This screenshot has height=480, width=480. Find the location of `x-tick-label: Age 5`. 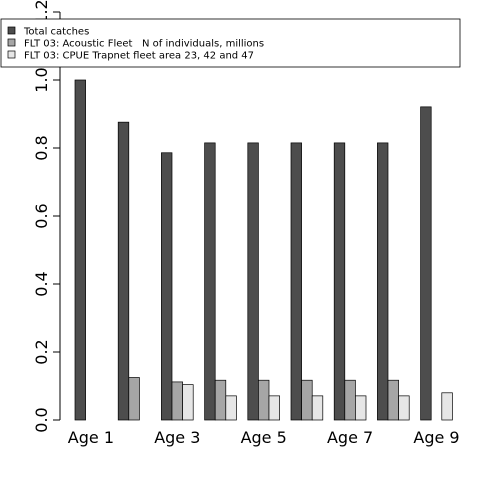

x-tick-label: Age 5 is located at coordinates (264, 437).